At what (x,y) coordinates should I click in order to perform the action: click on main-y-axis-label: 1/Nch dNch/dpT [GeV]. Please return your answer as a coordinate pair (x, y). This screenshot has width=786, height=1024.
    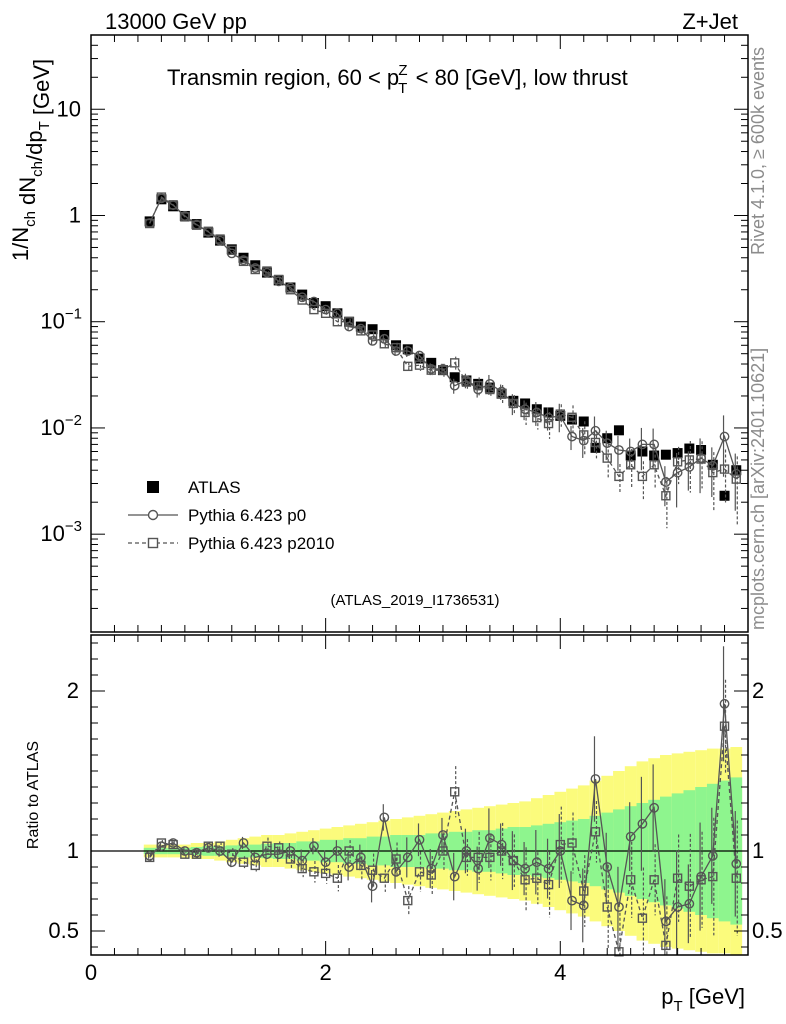
    Looking at the image, I should click on (31, 160).